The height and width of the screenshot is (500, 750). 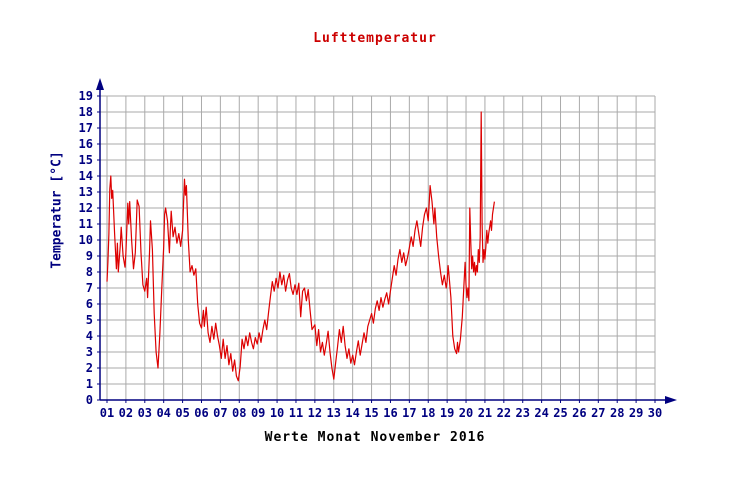 I want to click on x-tick-label: 29, so click(x=636, y=413).